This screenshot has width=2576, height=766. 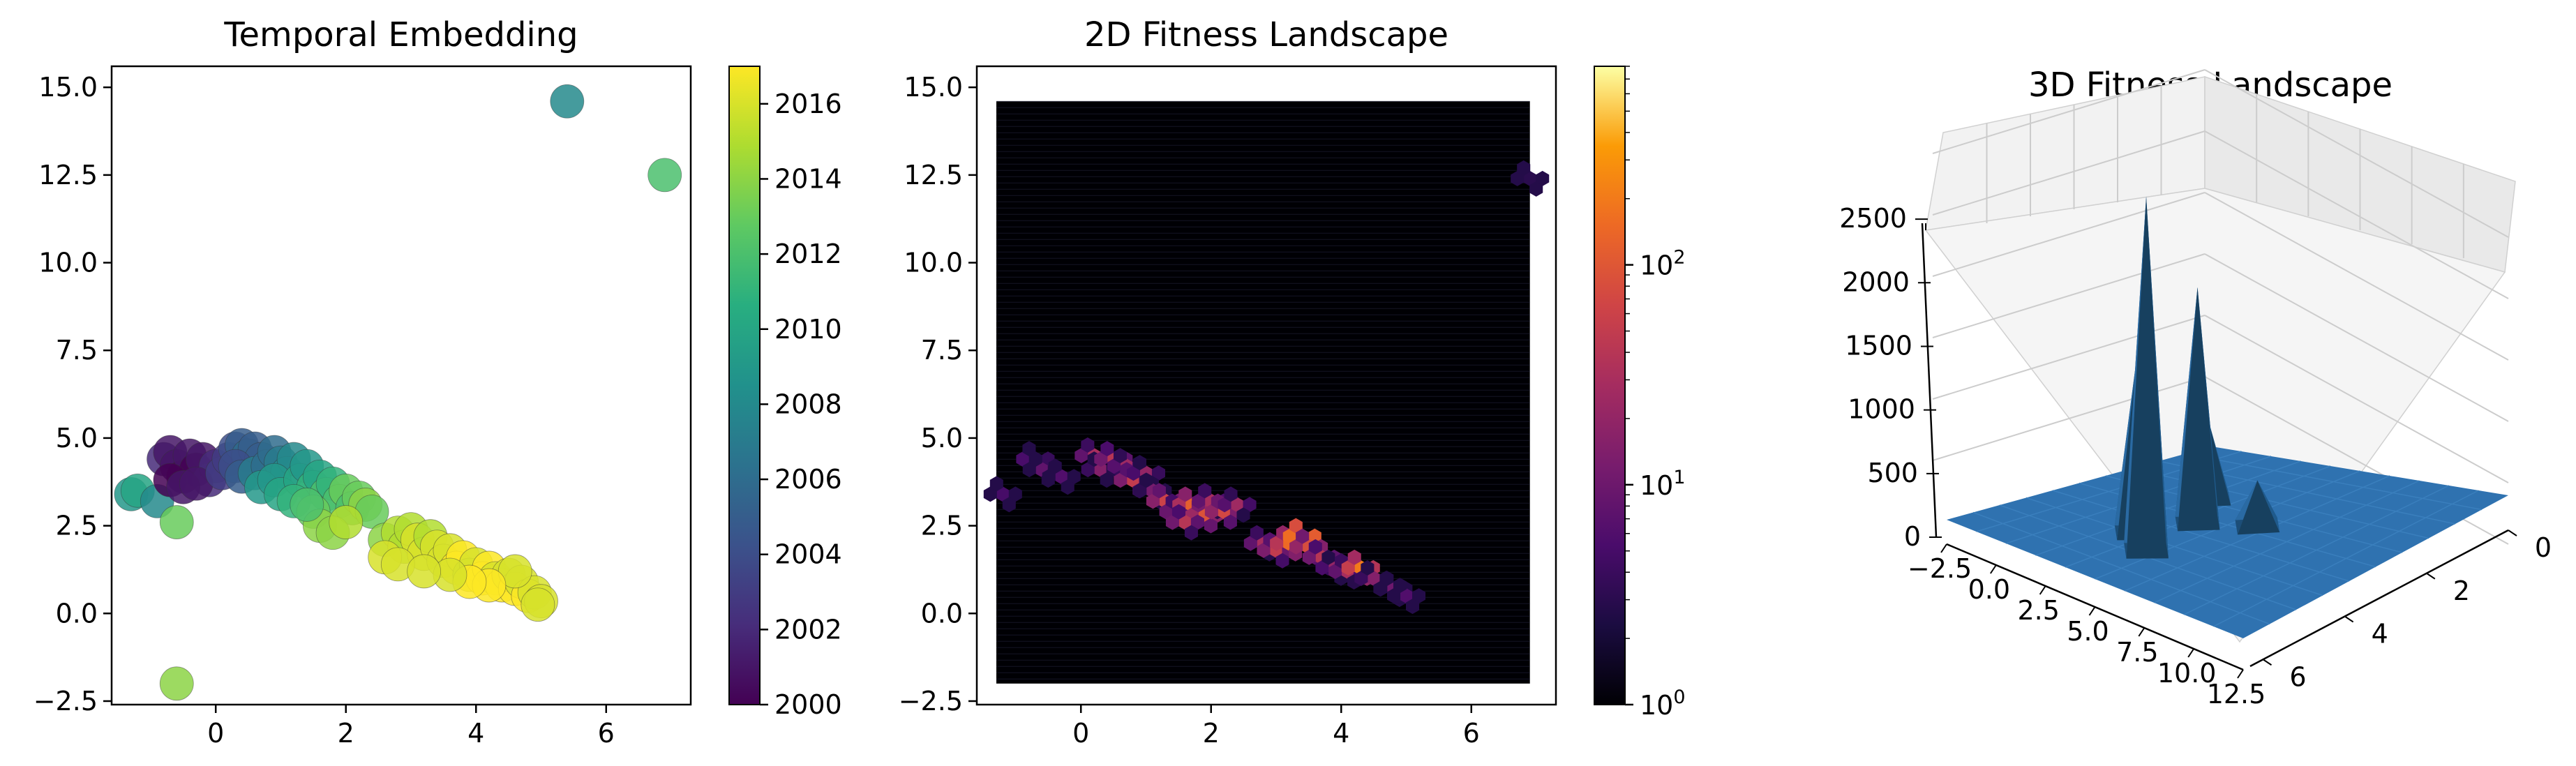 What do you see at coordinates (72, 394) in the screenshot?
I see `panel1-y-ticks: −2.5 0.0 2.5 5.0 7.5 10.0 12.5 15.0` at bounding box center [72, 394].